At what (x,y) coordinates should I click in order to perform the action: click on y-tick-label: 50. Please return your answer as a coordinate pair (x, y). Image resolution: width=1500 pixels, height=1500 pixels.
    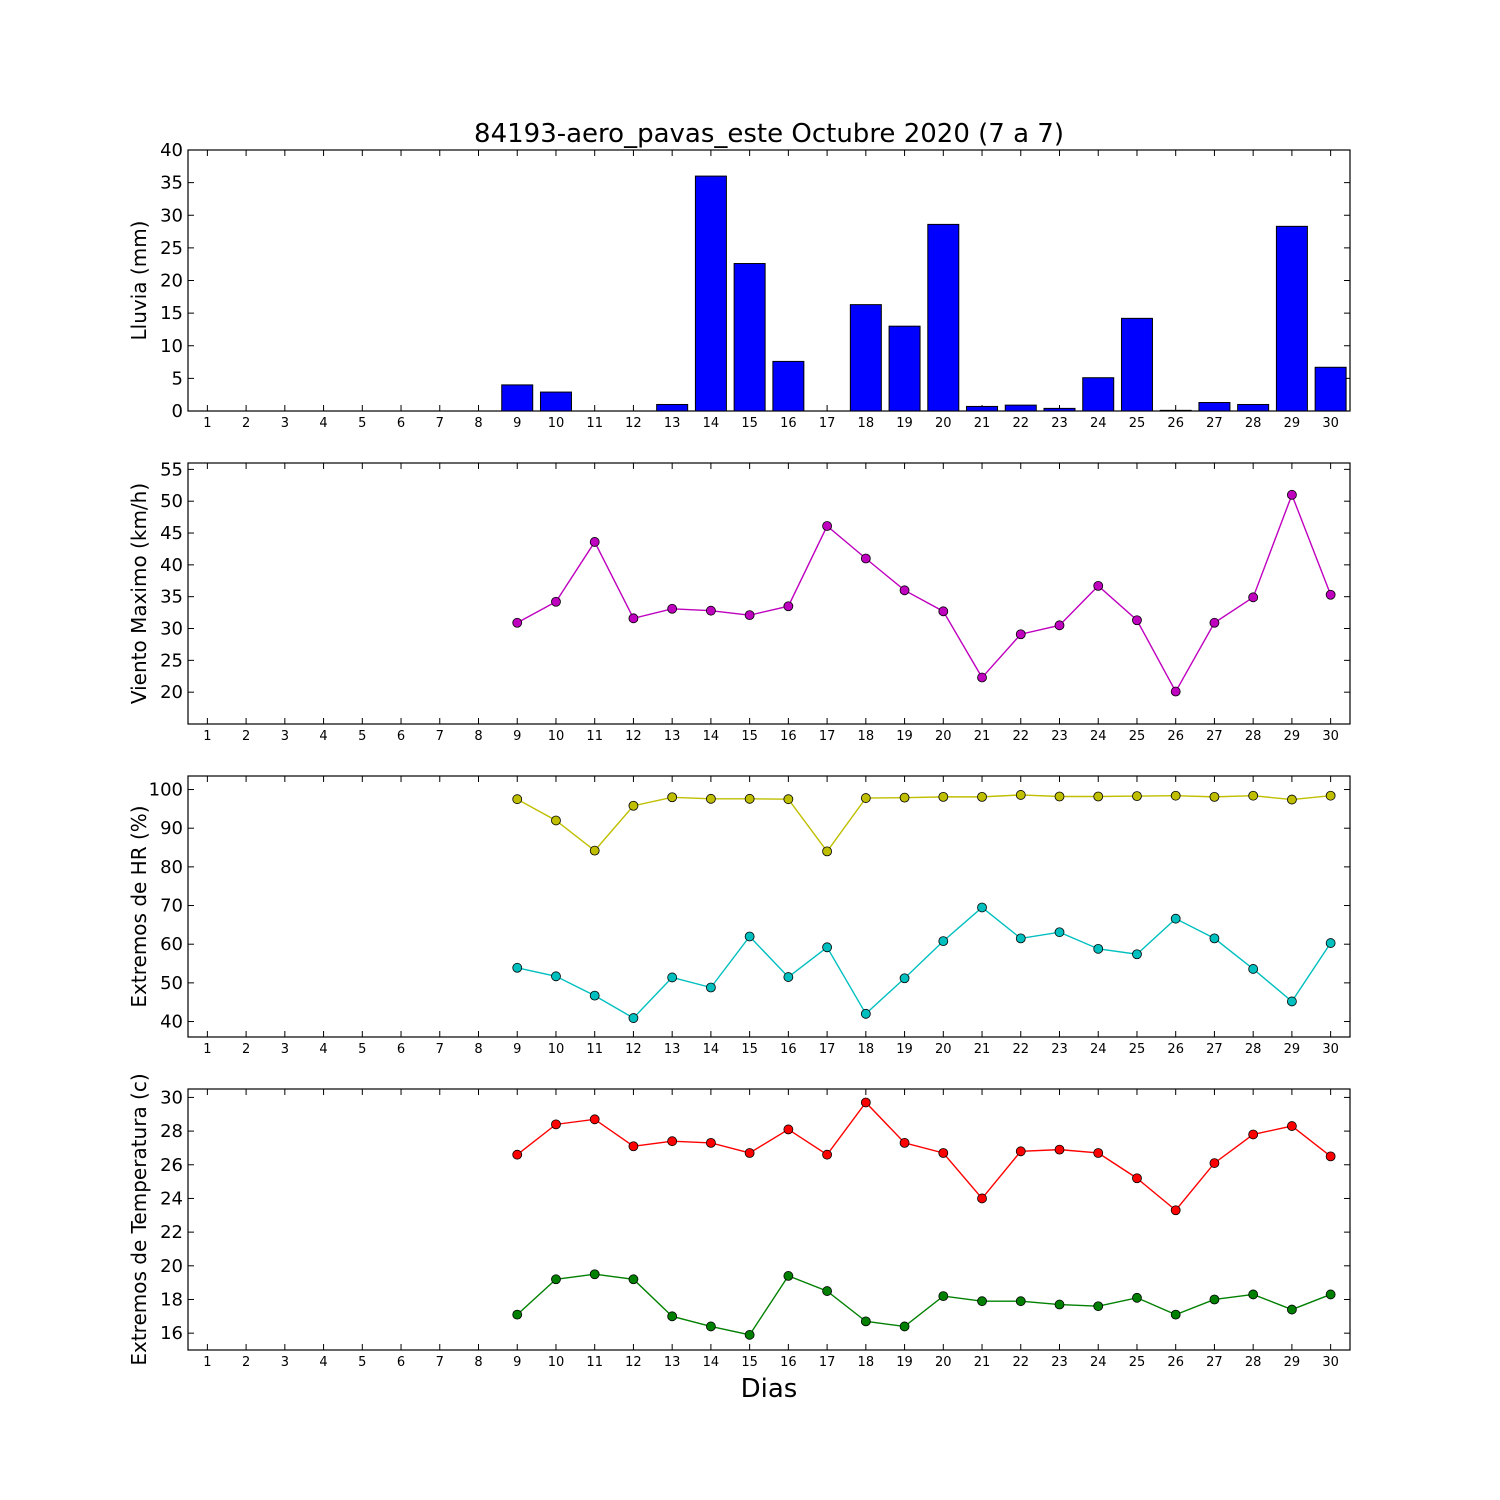
    Looking at the image, I should click on (171, 501).